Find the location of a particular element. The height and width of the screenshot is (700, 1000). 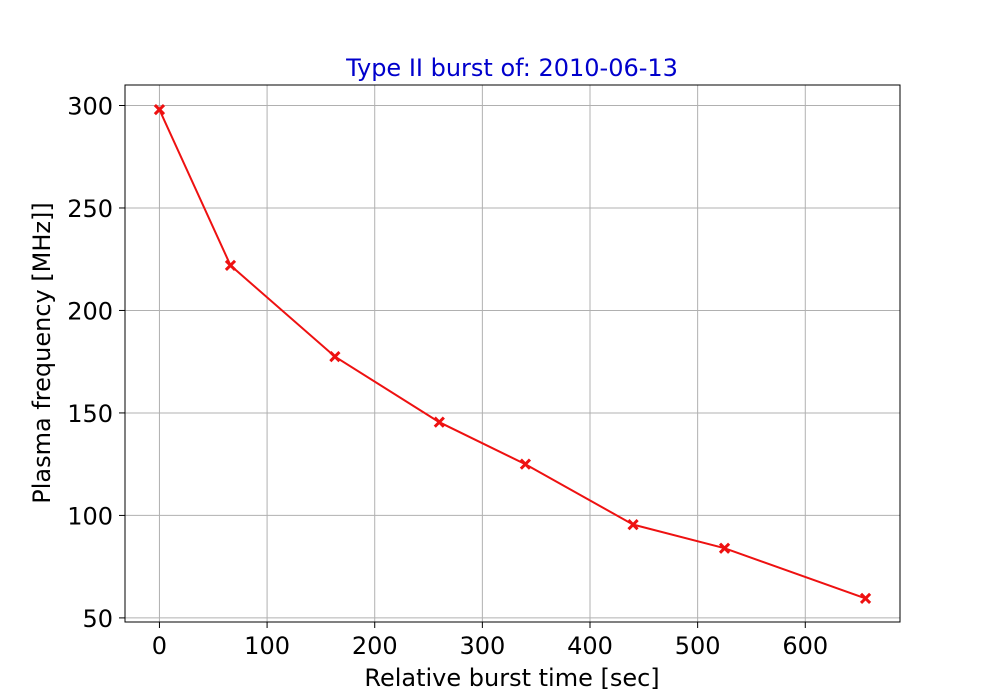

y-tick-label: 250 is located at coordinates (90, 209).